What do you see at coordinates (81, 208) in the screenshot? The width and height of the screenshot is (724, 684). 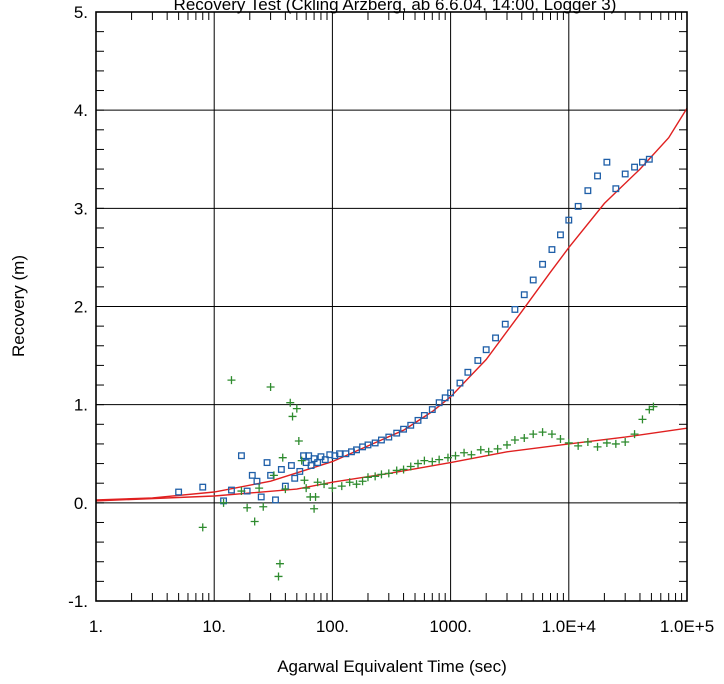 I see `y-tick-label: 3.` at bounding box center [81, 208].